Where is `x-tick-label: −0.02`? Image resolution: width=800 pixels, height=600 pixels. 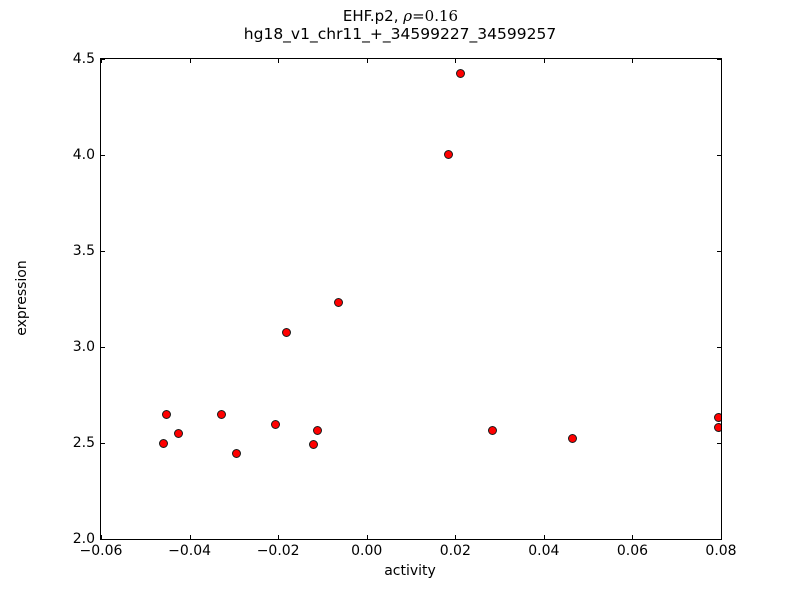 x-tick-label: −0.02 is located at coordinates (278, 551).